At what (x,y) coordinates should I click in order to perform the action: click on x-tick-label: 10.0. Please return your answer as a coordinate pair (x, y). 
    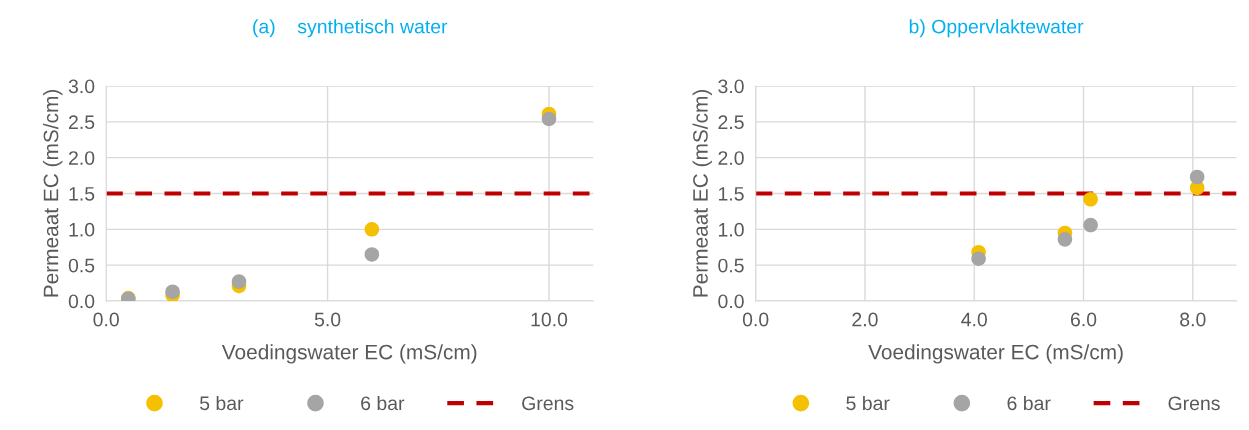
    Looking at the image, I should click on (549, 319).